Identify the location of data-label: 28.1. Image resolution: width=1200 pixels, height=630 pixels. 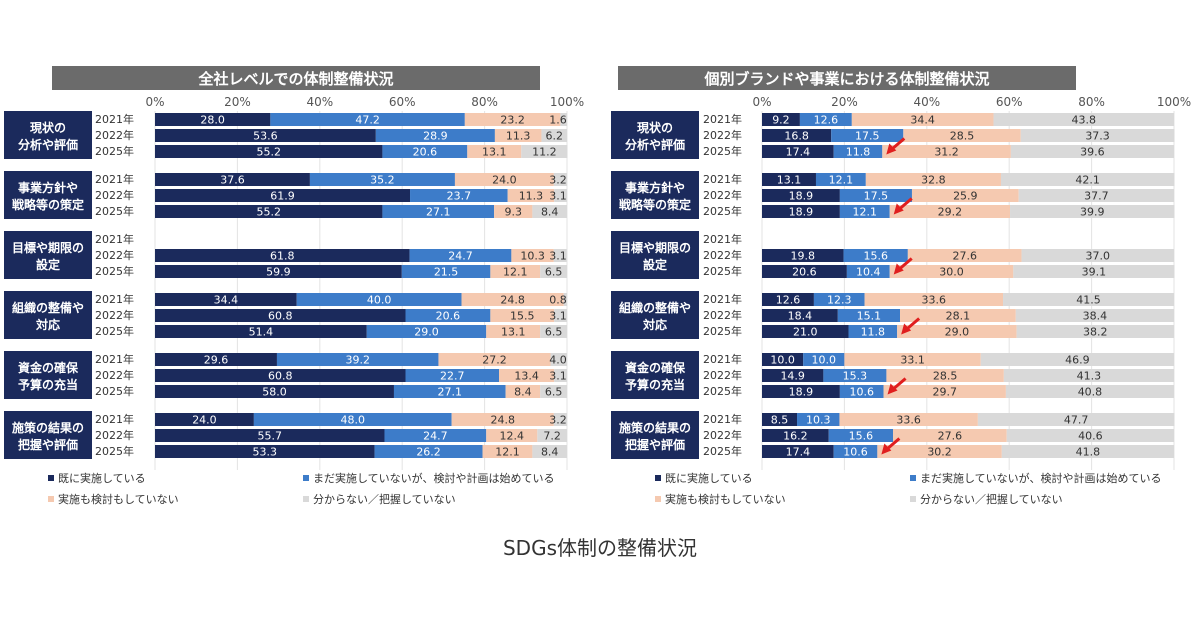
(958, 316).